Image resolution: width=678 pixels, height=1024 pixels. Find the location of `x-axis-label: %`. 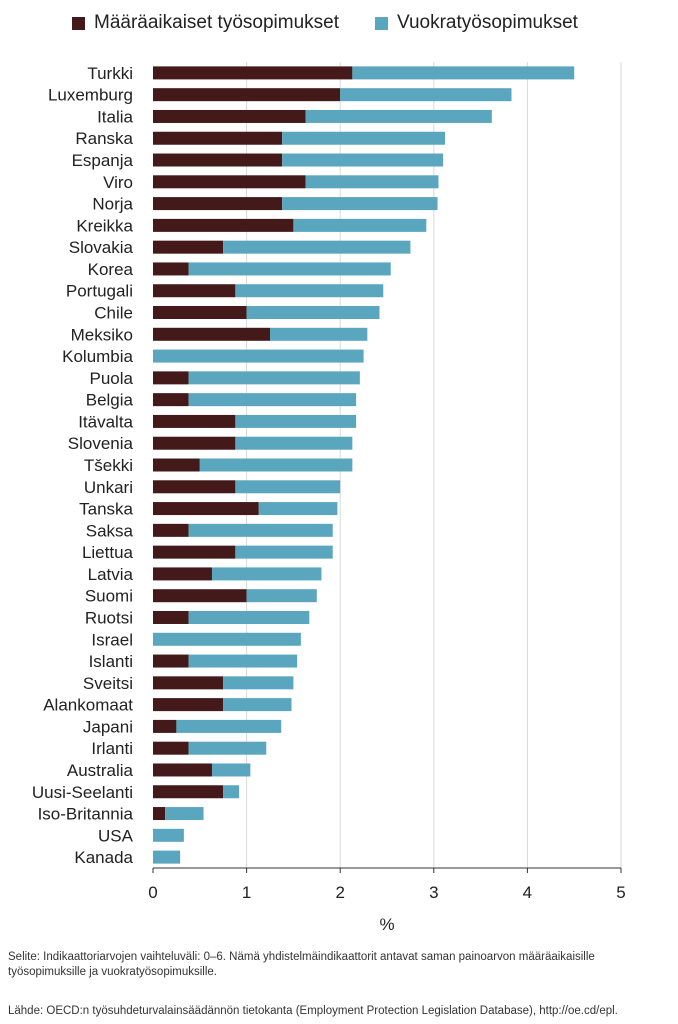

x-axis-label: % is located at coordinates (386, 924).